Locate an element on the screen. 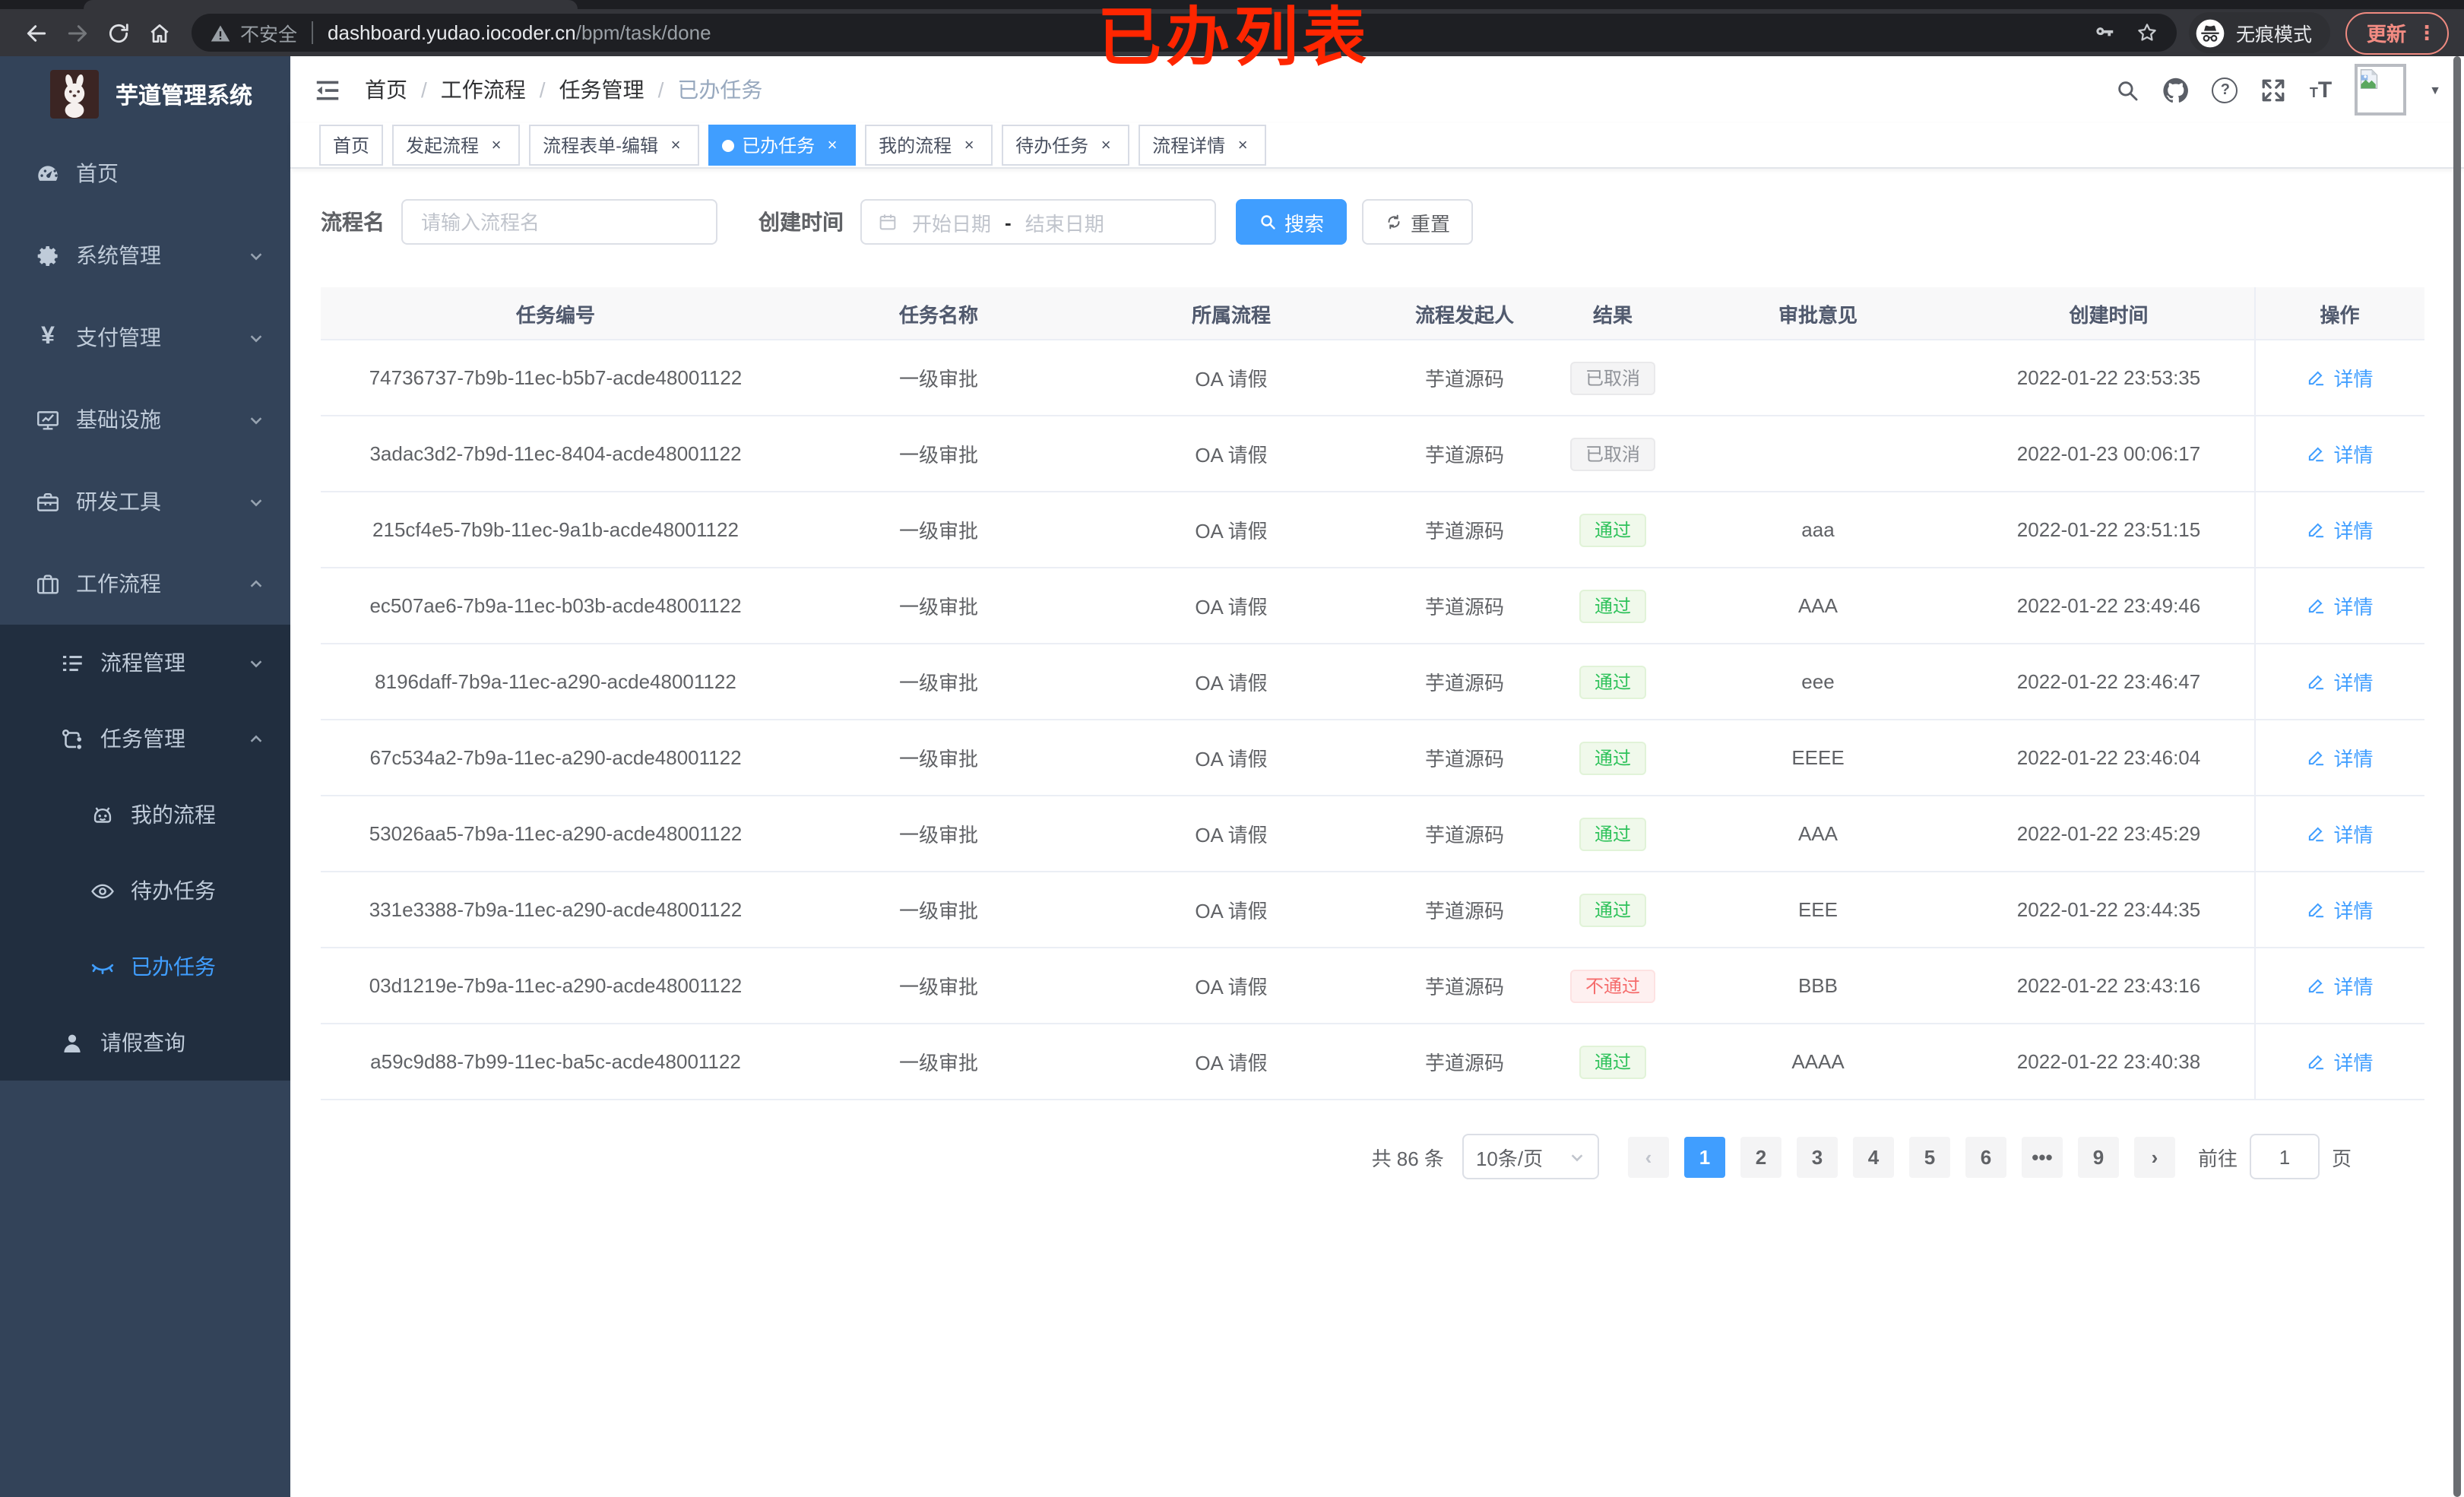  back-icon is located at coordinates (35, 32).